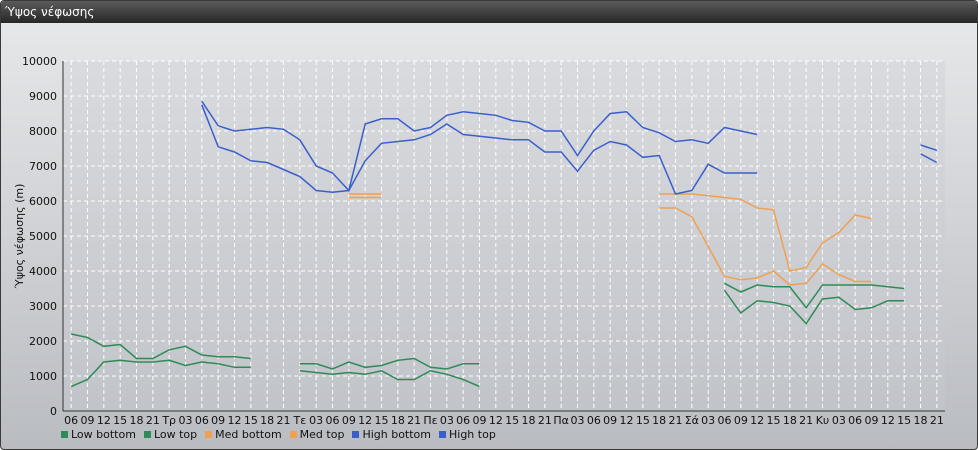  What do you see at coordinates (823, 420) in the screenshot?
I see `x-tick-label: Κυ` at bounding box center [823, 420].